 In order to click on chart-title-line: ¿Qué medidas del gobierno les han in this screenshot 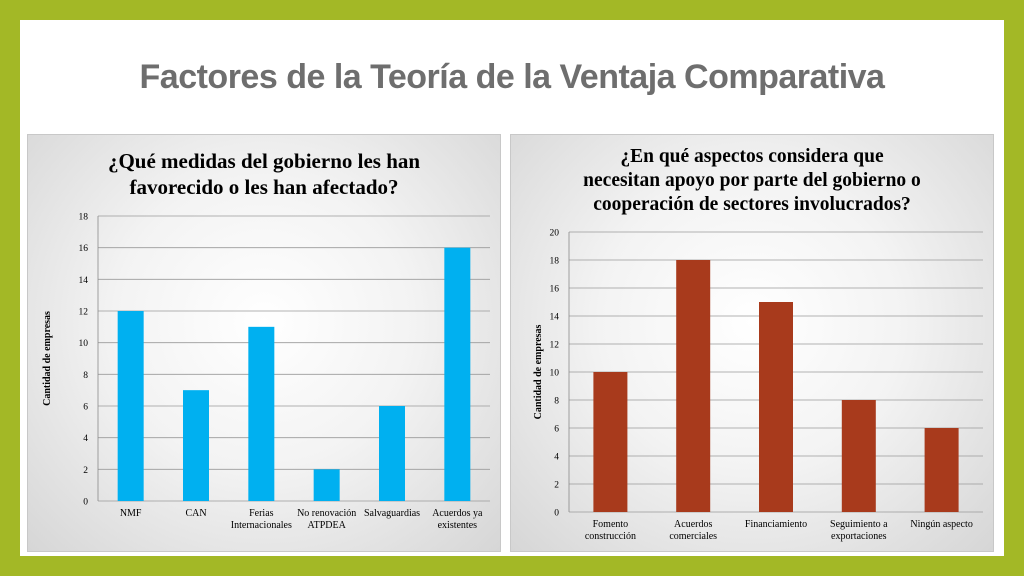, I will do `click(264, 161)`.